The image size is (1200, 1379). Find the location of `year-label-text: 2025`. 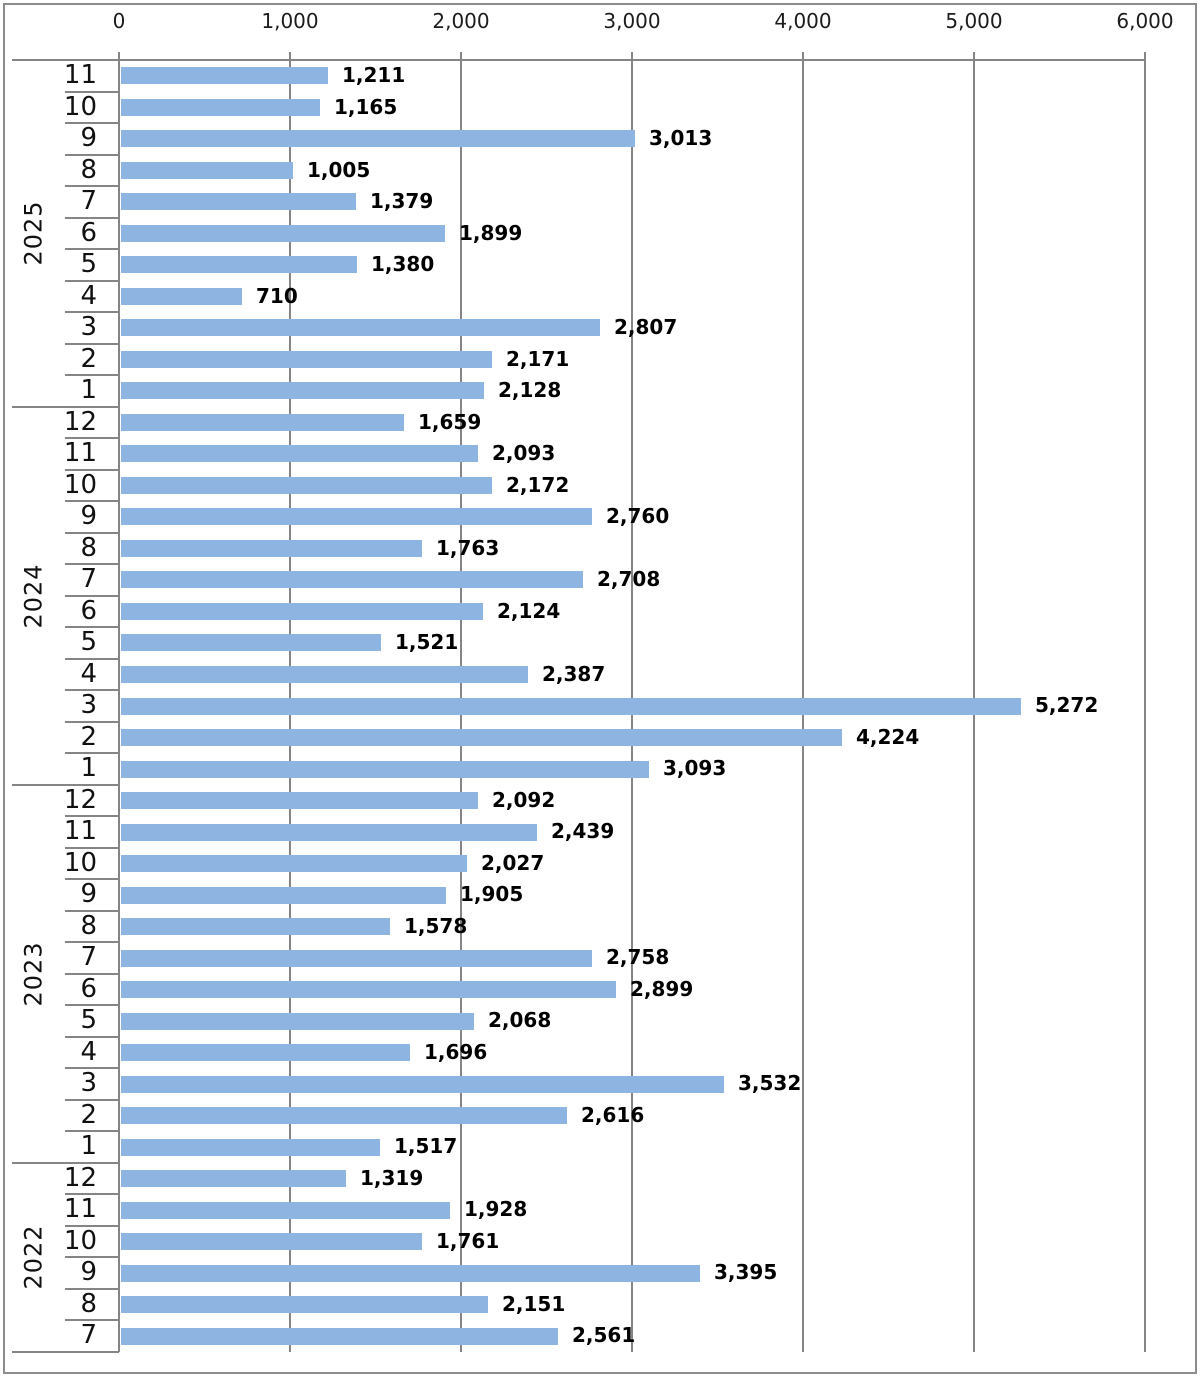

year-label-text: 2025 is located at coordinates (34, 233).